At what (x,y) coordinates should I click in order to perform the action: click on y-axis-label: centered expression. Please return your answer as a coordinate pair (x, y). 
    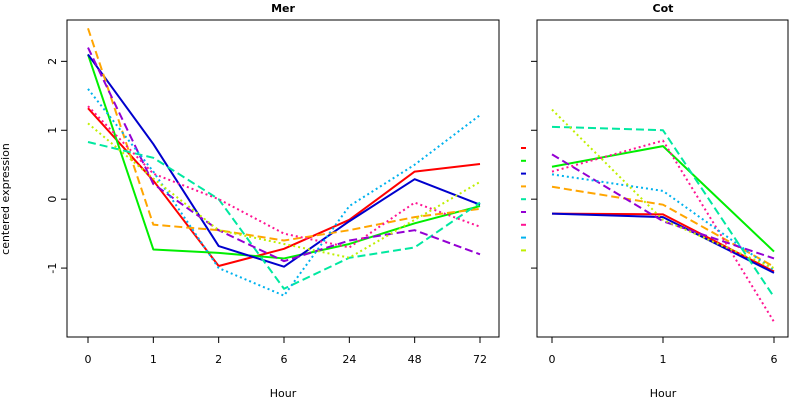
    Looking at the image, I should click on (6, 199).